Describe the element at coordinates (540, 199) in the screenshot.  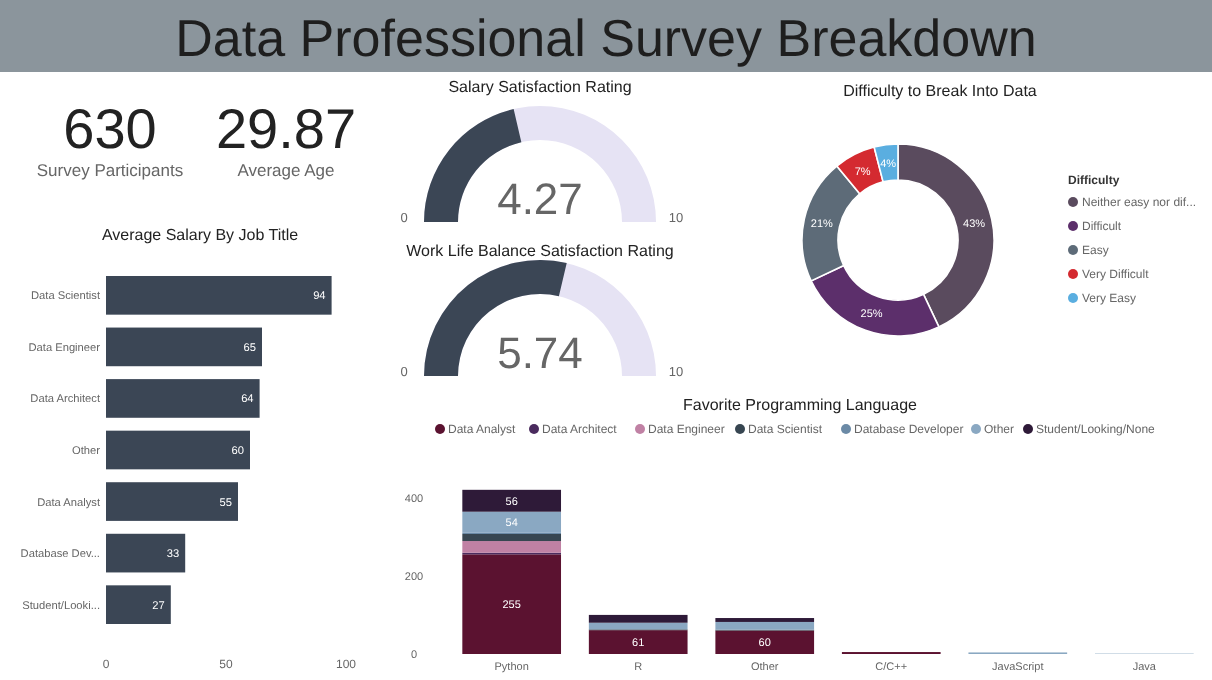
I see `text: 4.27` at that location.